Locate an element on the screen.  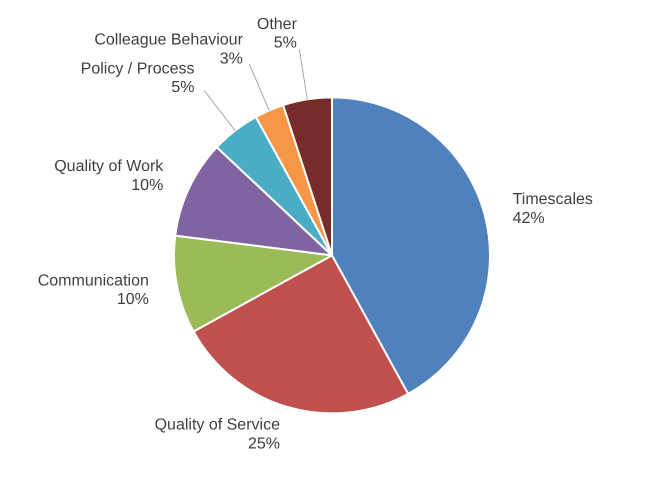
slice-label: Policy / Process is located at coordinates (137, 69).